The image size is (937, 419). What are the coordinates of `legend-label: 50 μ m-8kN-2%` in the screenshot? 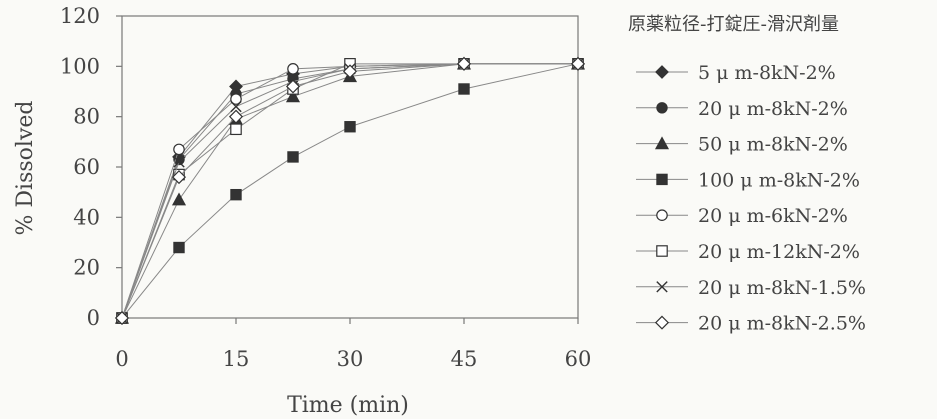 It's located at (773, 145).